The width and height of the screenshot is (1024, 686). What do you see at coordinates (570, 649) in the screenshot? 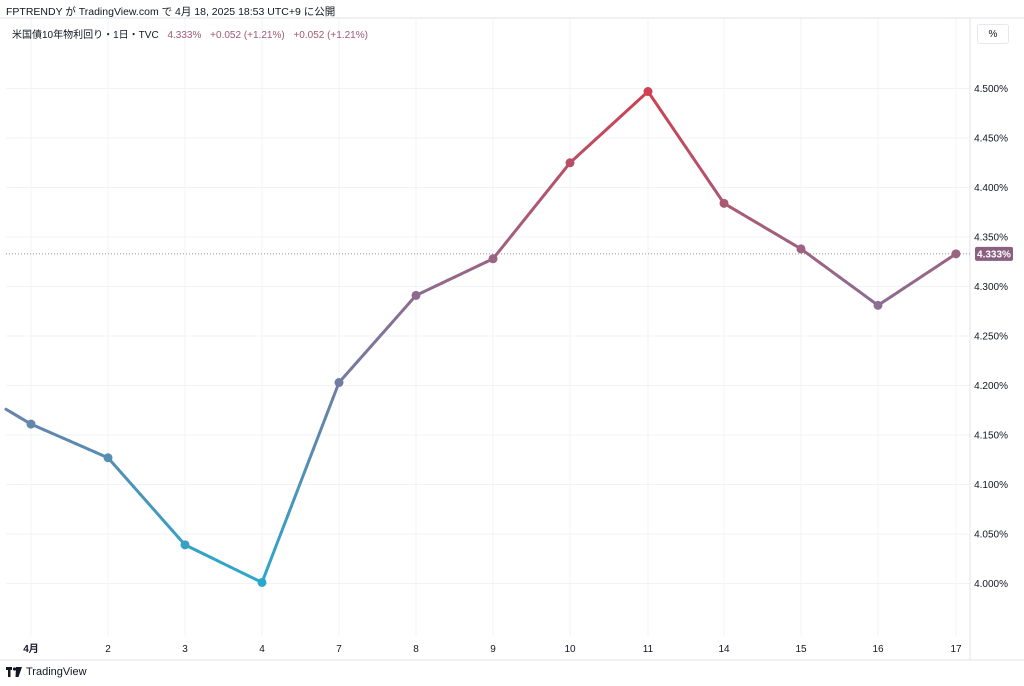
I see `x-tick-label: 10` at bounding box center [570, 649].